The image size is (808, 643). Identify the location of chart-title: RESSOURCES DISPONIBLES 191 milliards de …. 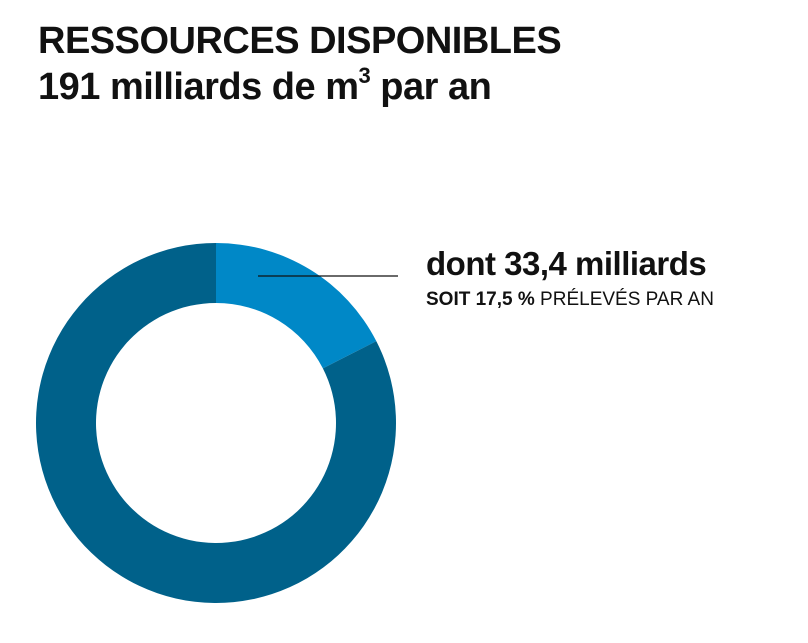
(300, 64).